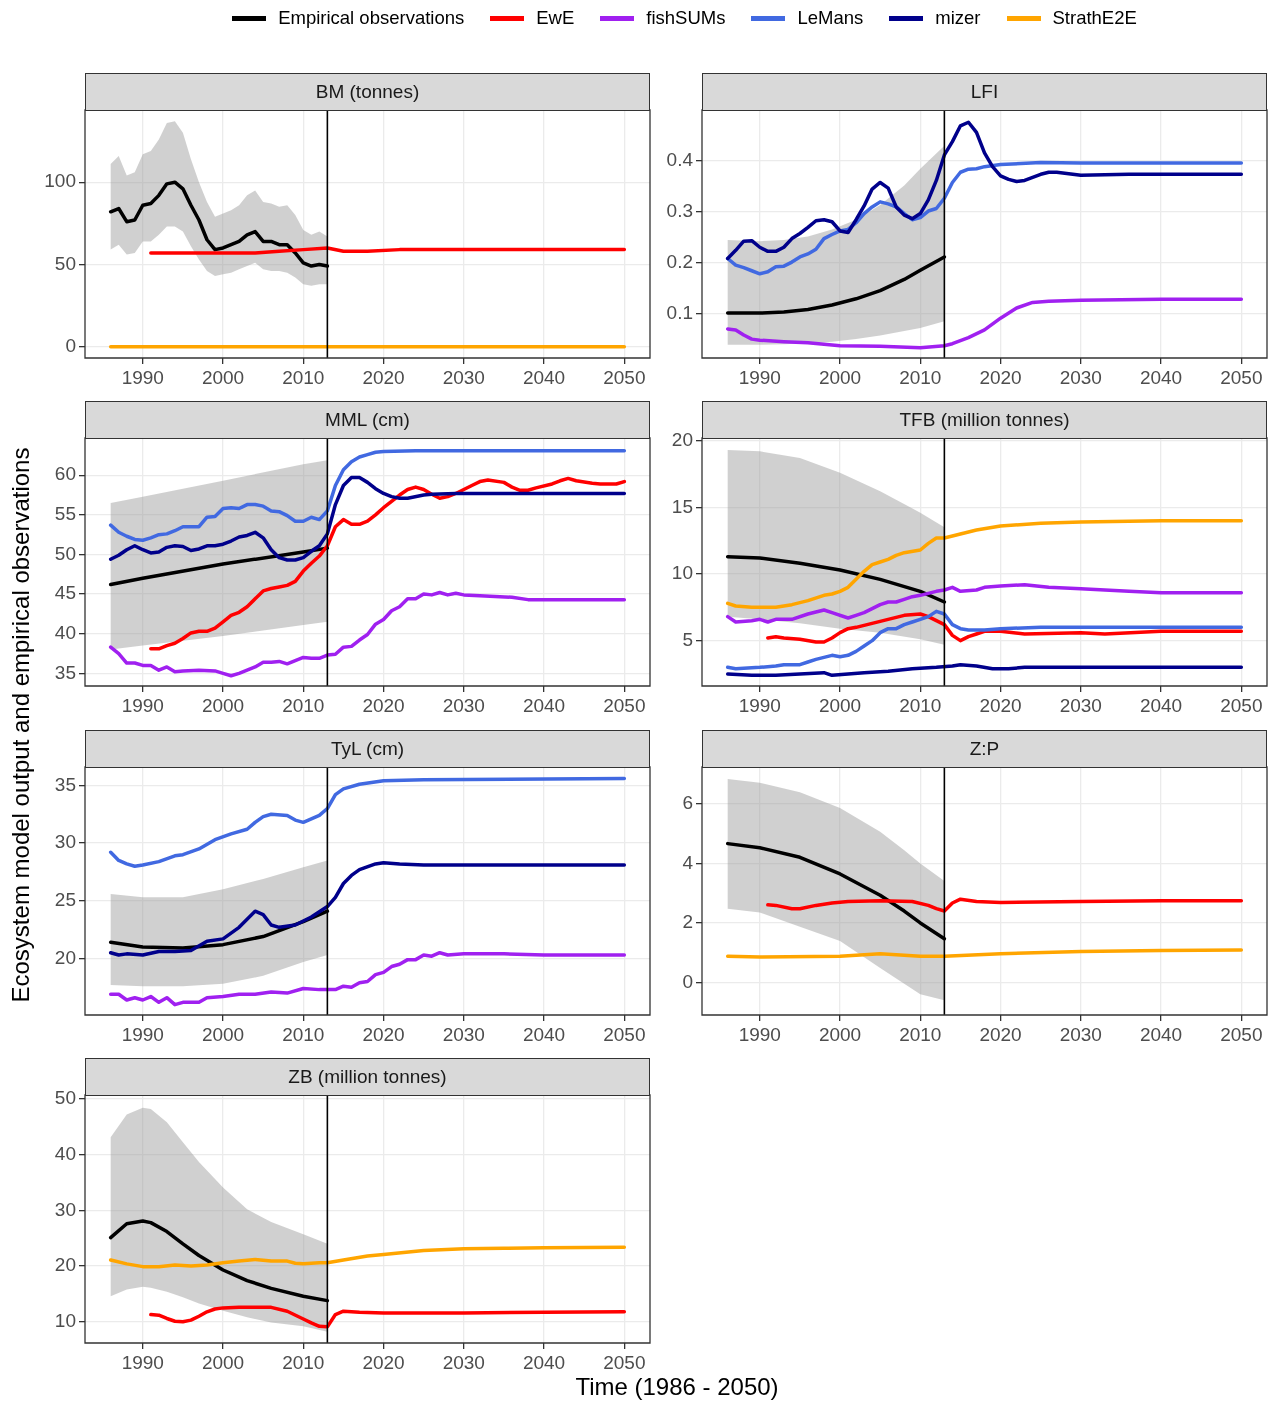 This screenshot has width=1279, height=1403. I want to click on chart-title: ZB (million tonnes), so click(367, 1077).